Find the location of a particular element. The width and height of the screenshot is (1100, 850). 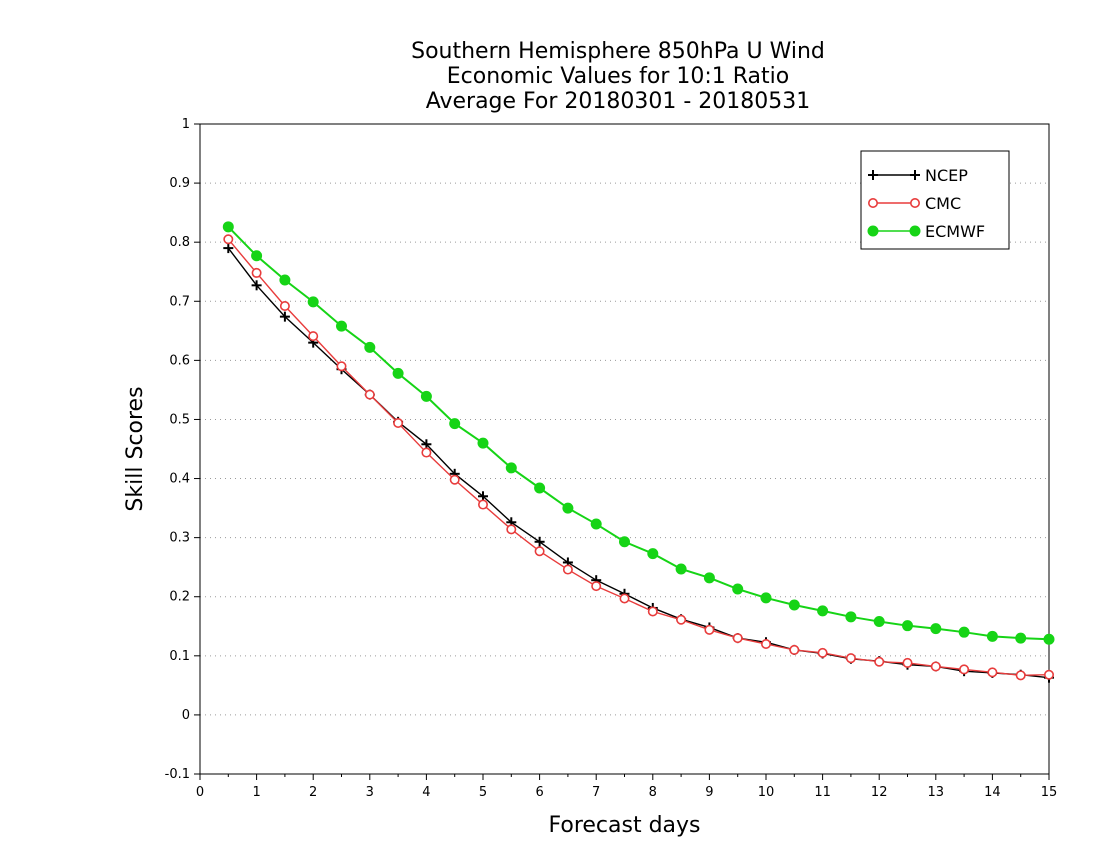

x-tick-label: 15 is located at coordinates (1049, 792).